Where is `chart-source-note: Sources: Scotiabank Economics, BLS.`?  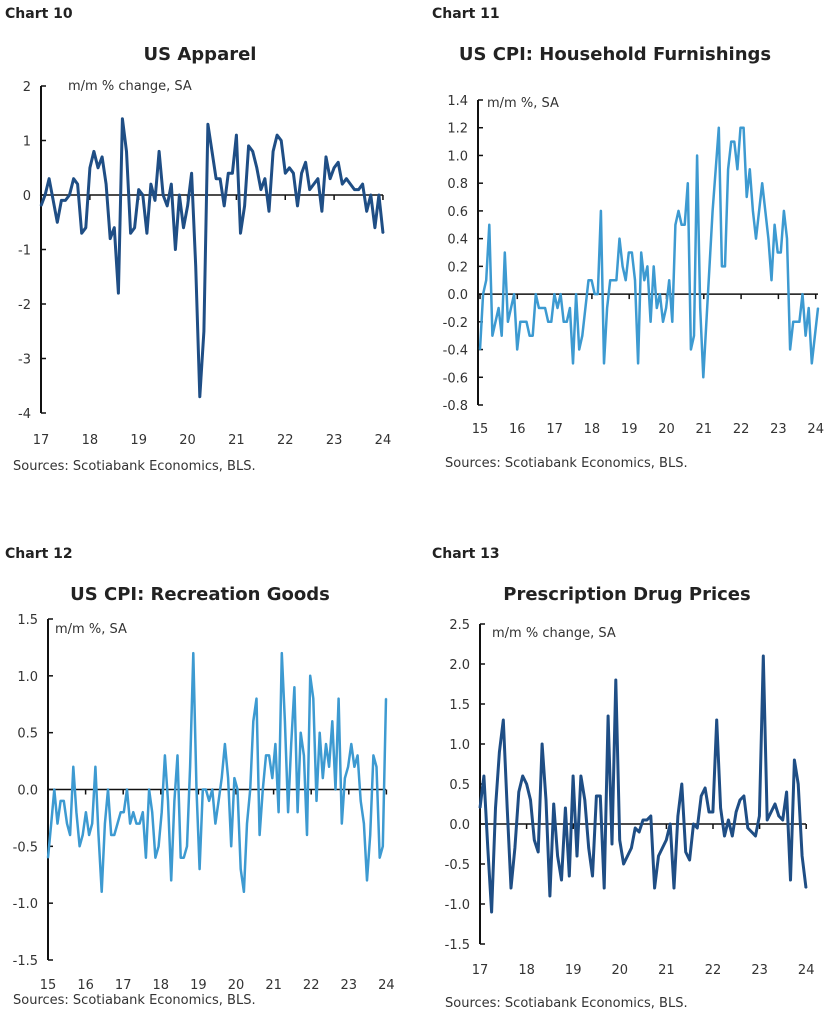
chart-source-note: Sources: Scotiabank Economics, BLS. is located at coordinates (566, 463).